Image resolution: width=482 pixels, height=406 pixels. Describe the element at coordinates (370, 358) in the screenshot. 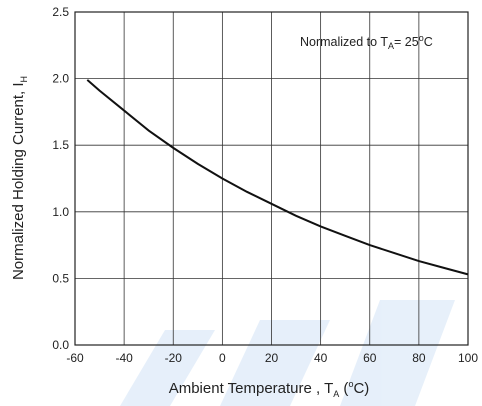

I see `x-tick-label: 60` at that location.